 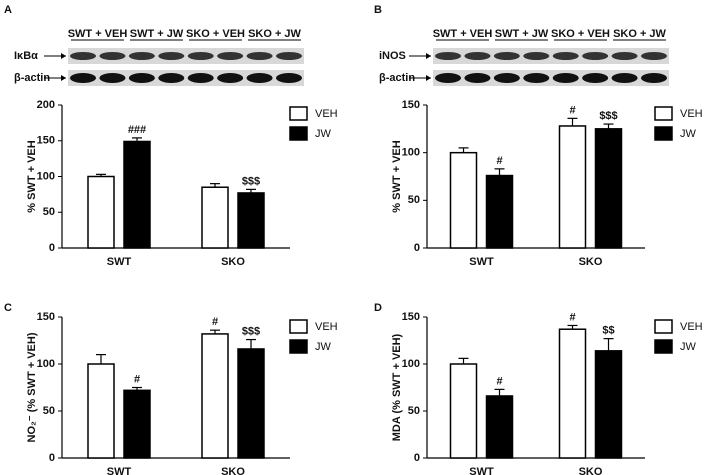 I want to click on y-axis-label: MDA (% SWT + VEH), so click(x=397, y=387).